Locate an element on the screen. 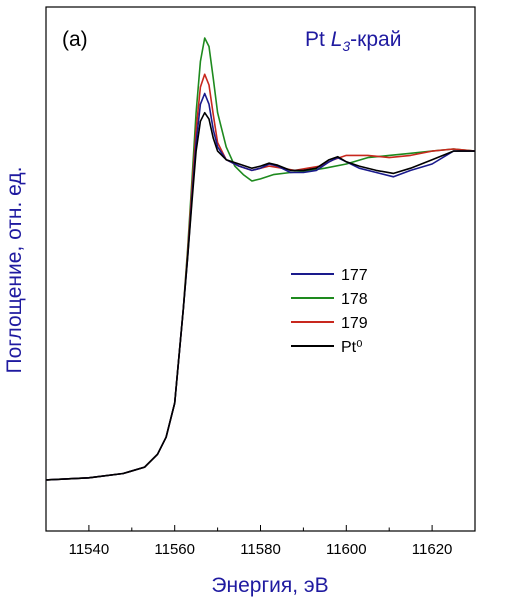 The width and height of the screenshot is (507, 611). legend-label: Pt⁰ is located at coordinates (352, 347).